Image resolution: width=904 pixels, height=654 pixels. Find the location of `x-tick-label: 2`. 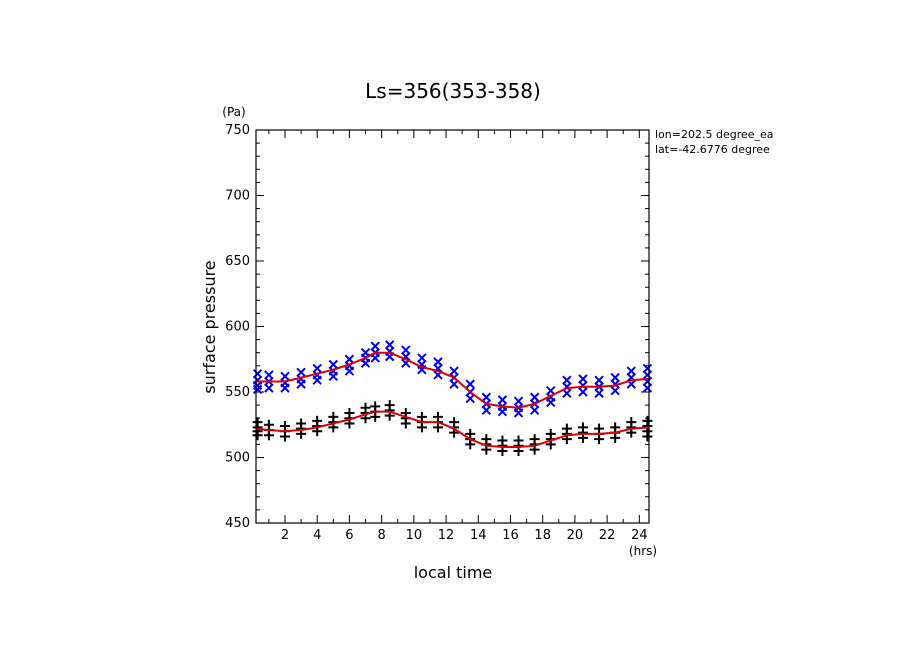

x-tick-label: 2 is located at coordinates (285, 535).